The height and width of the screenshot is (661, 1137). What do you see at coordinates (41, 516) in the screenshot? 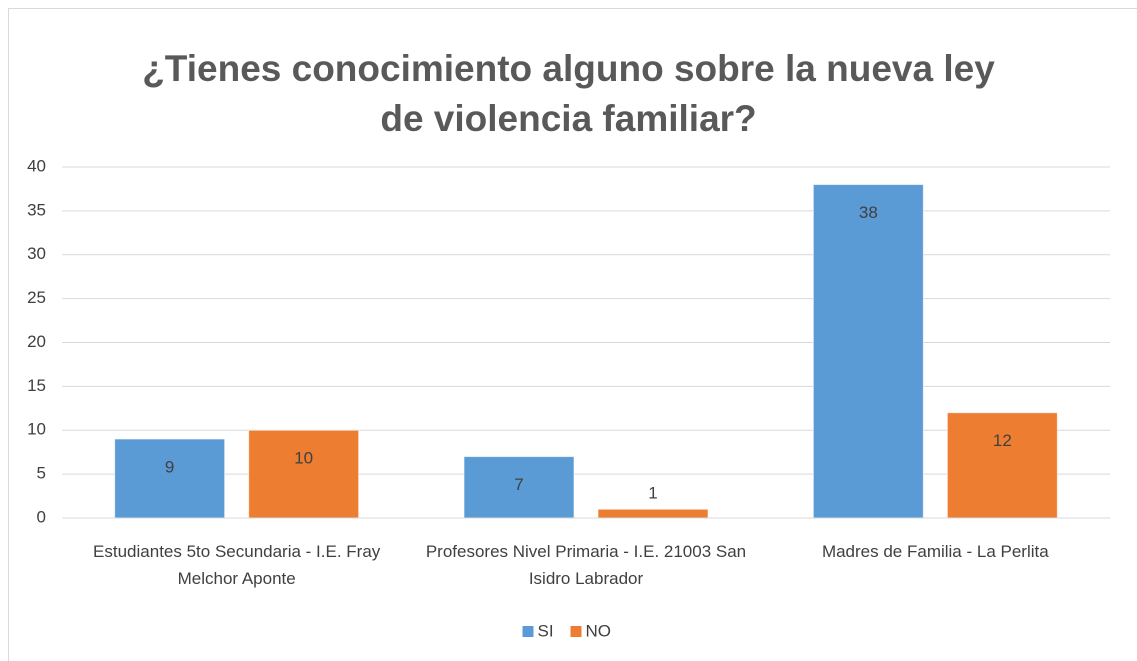
I see `y-tick-label: 0` at bounding box center [41, 516].